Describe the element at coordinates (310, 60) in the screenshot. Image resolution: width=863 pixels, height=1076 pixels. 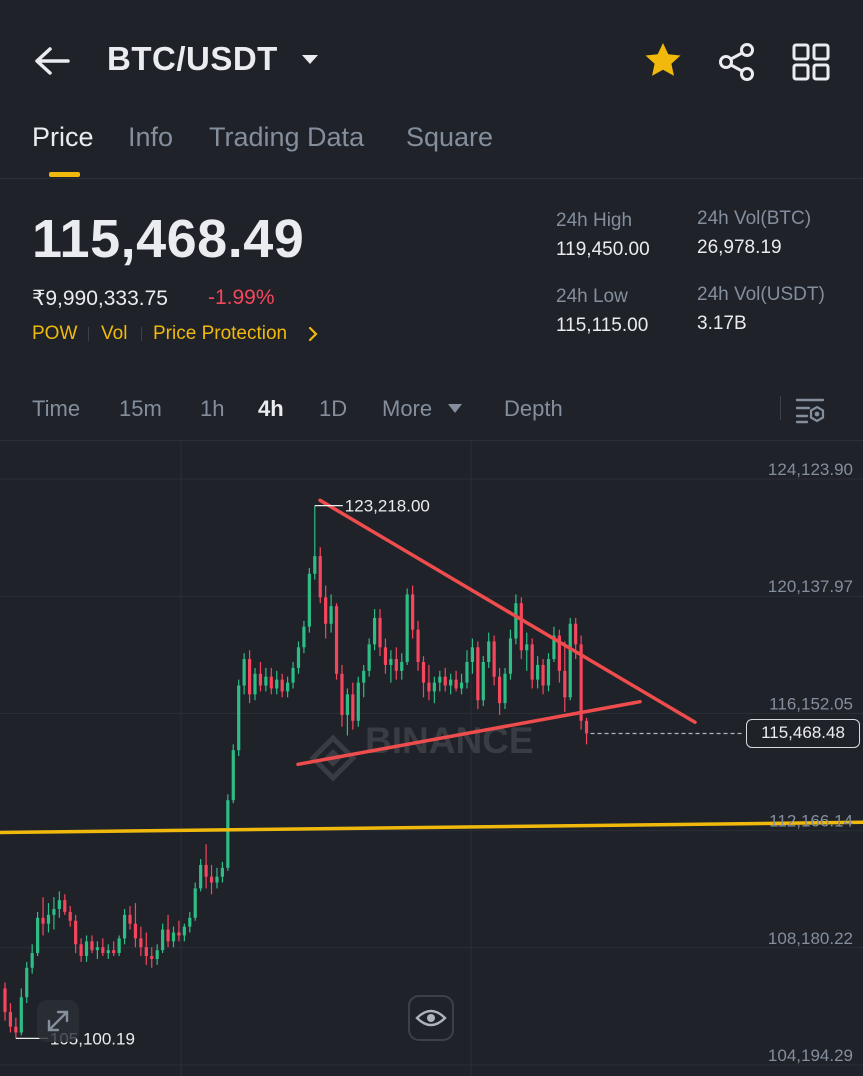
I see `caret-down-icon` at that location.